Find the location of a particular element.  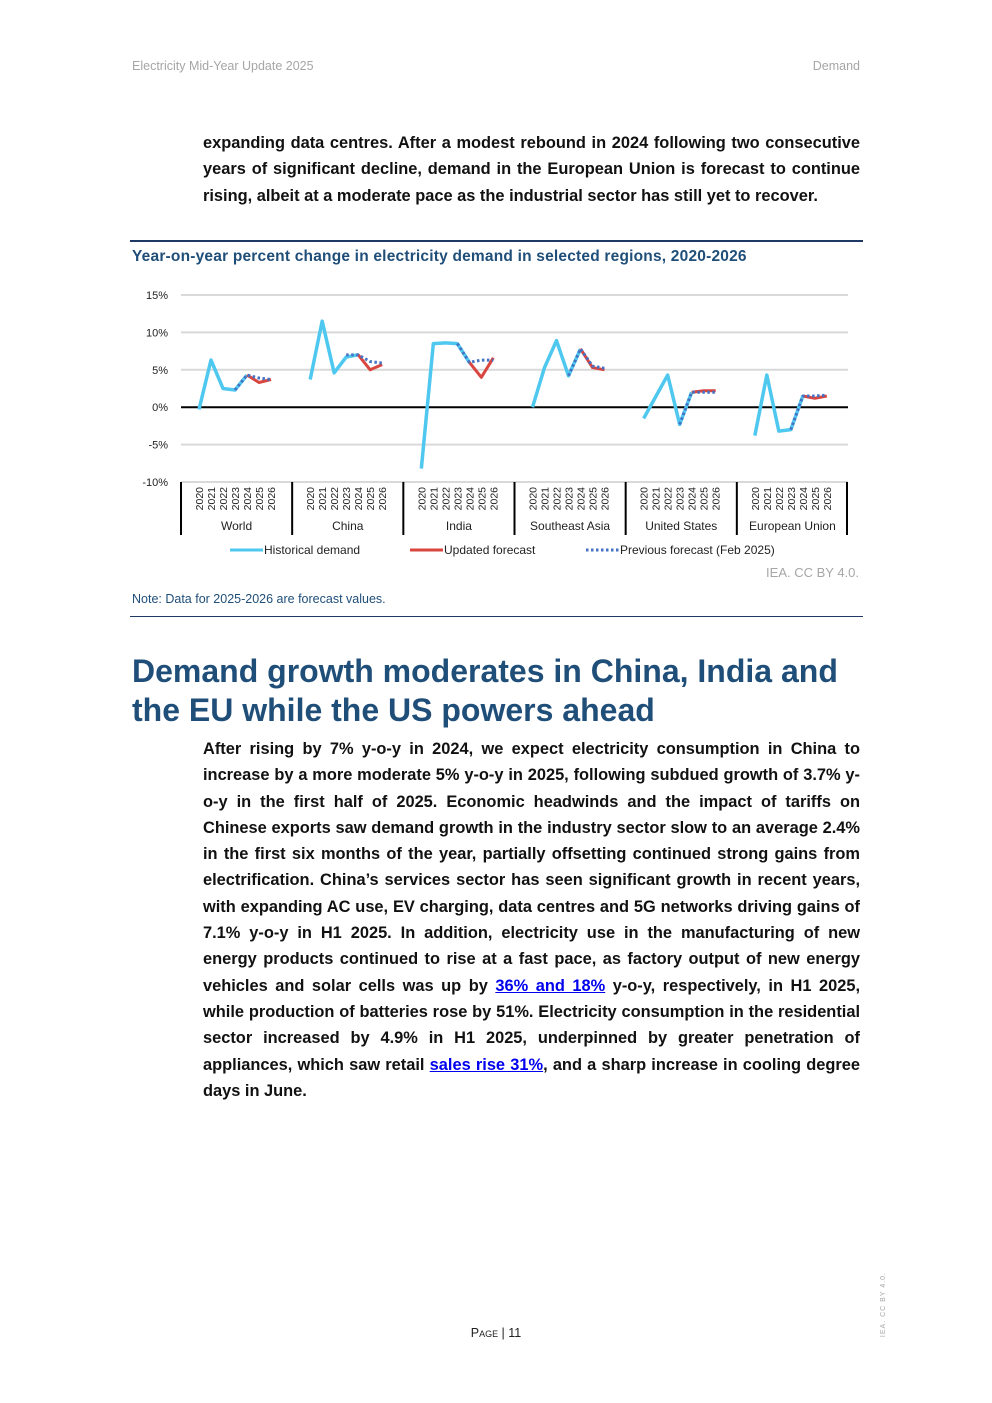

figure-top-rule is located at coordinates (496, 241).